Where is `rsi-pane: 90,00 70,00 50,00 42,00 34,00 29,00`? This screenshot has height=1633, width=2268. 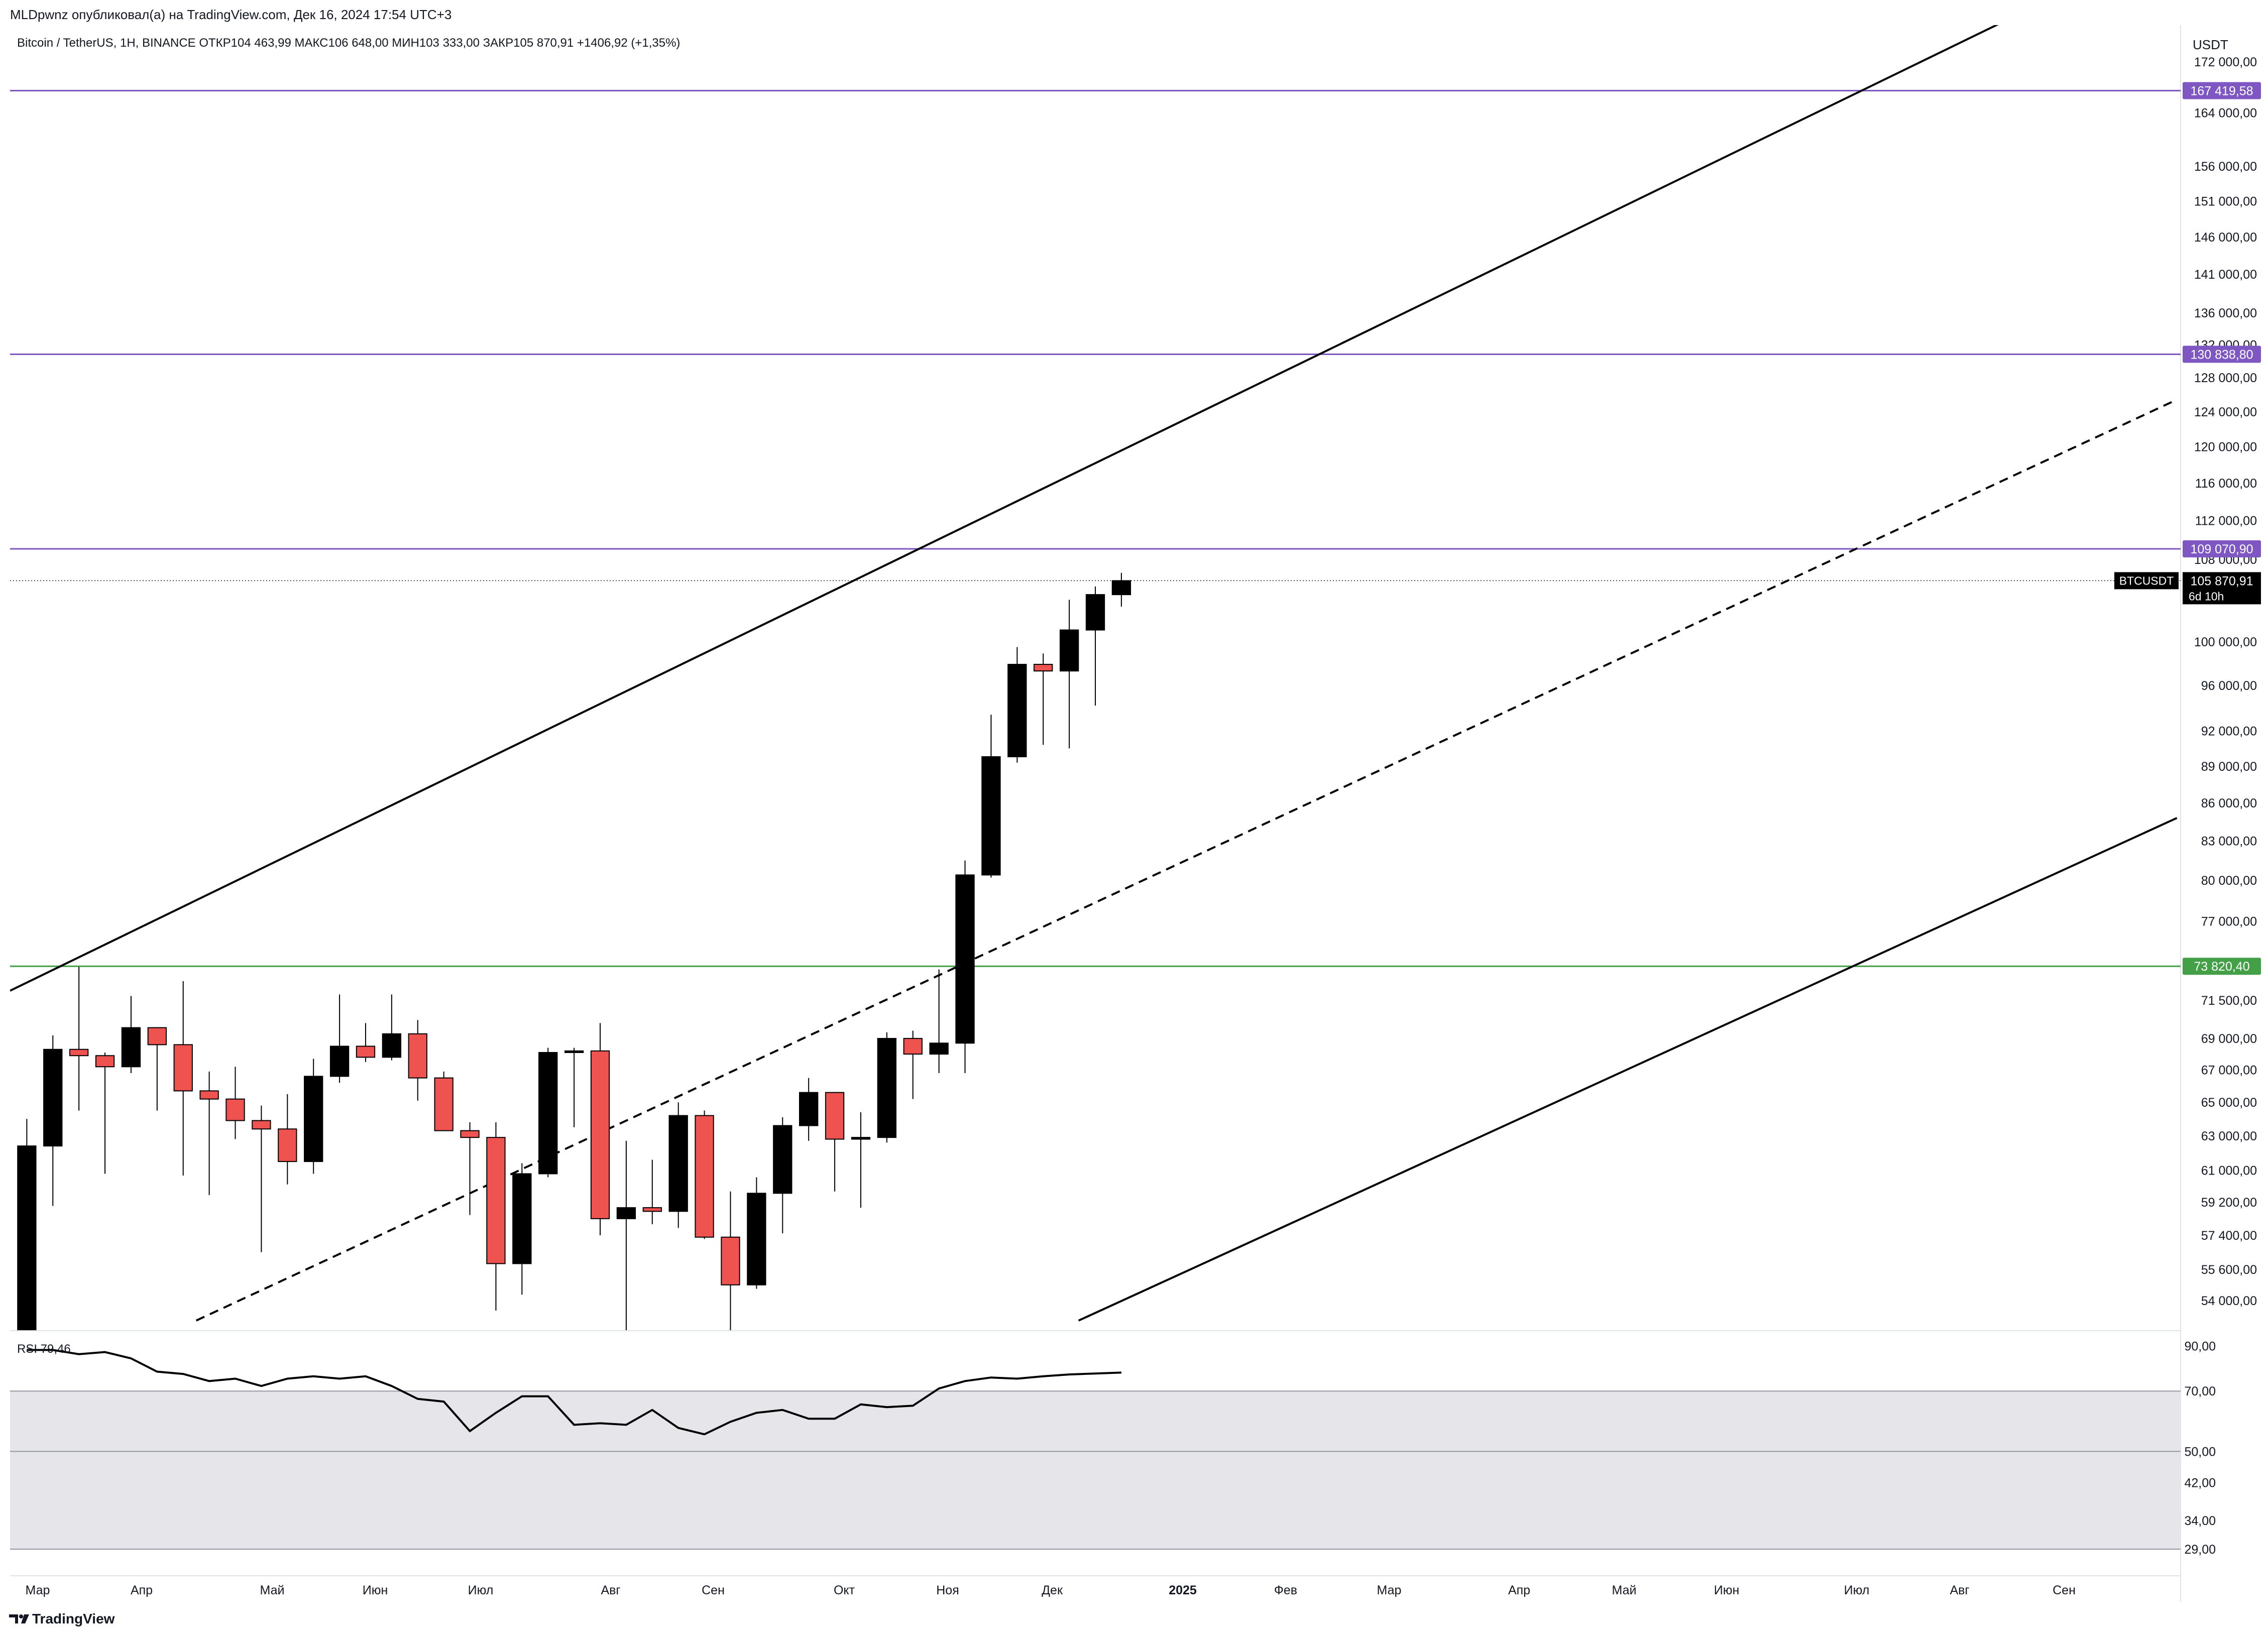
rsi-pane: 90,00 70,00 50,00 42,00 34,00 29,00 is located at coordinates (1113, 1448).